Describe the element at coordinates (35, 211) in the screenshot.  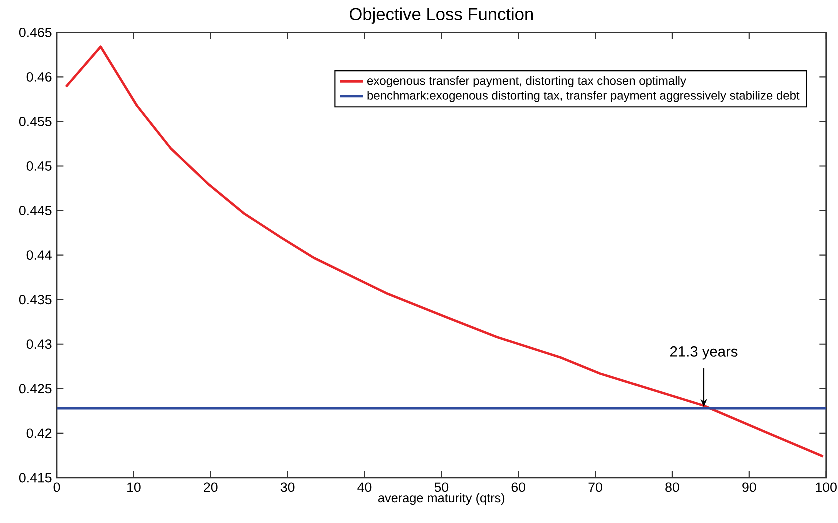
I see `y-tick-label: 0.445` at that location.